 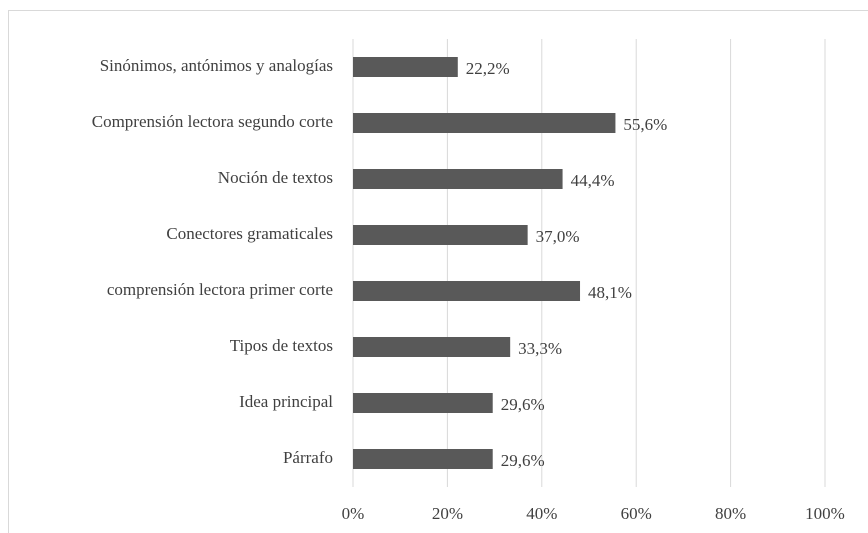 What do you see at coordinates (825, 513) in the screenshot?
I see `x-tick-label: 100%` at bounding box center [825, 513].